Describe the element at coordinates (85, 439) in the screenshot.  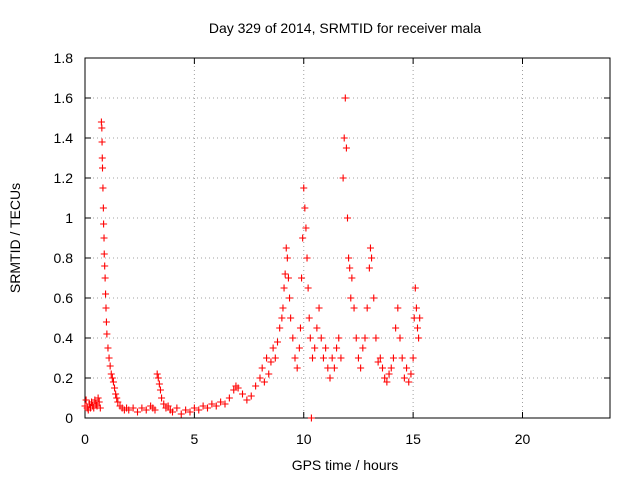
I see `x-tick-label: 0` at that location.